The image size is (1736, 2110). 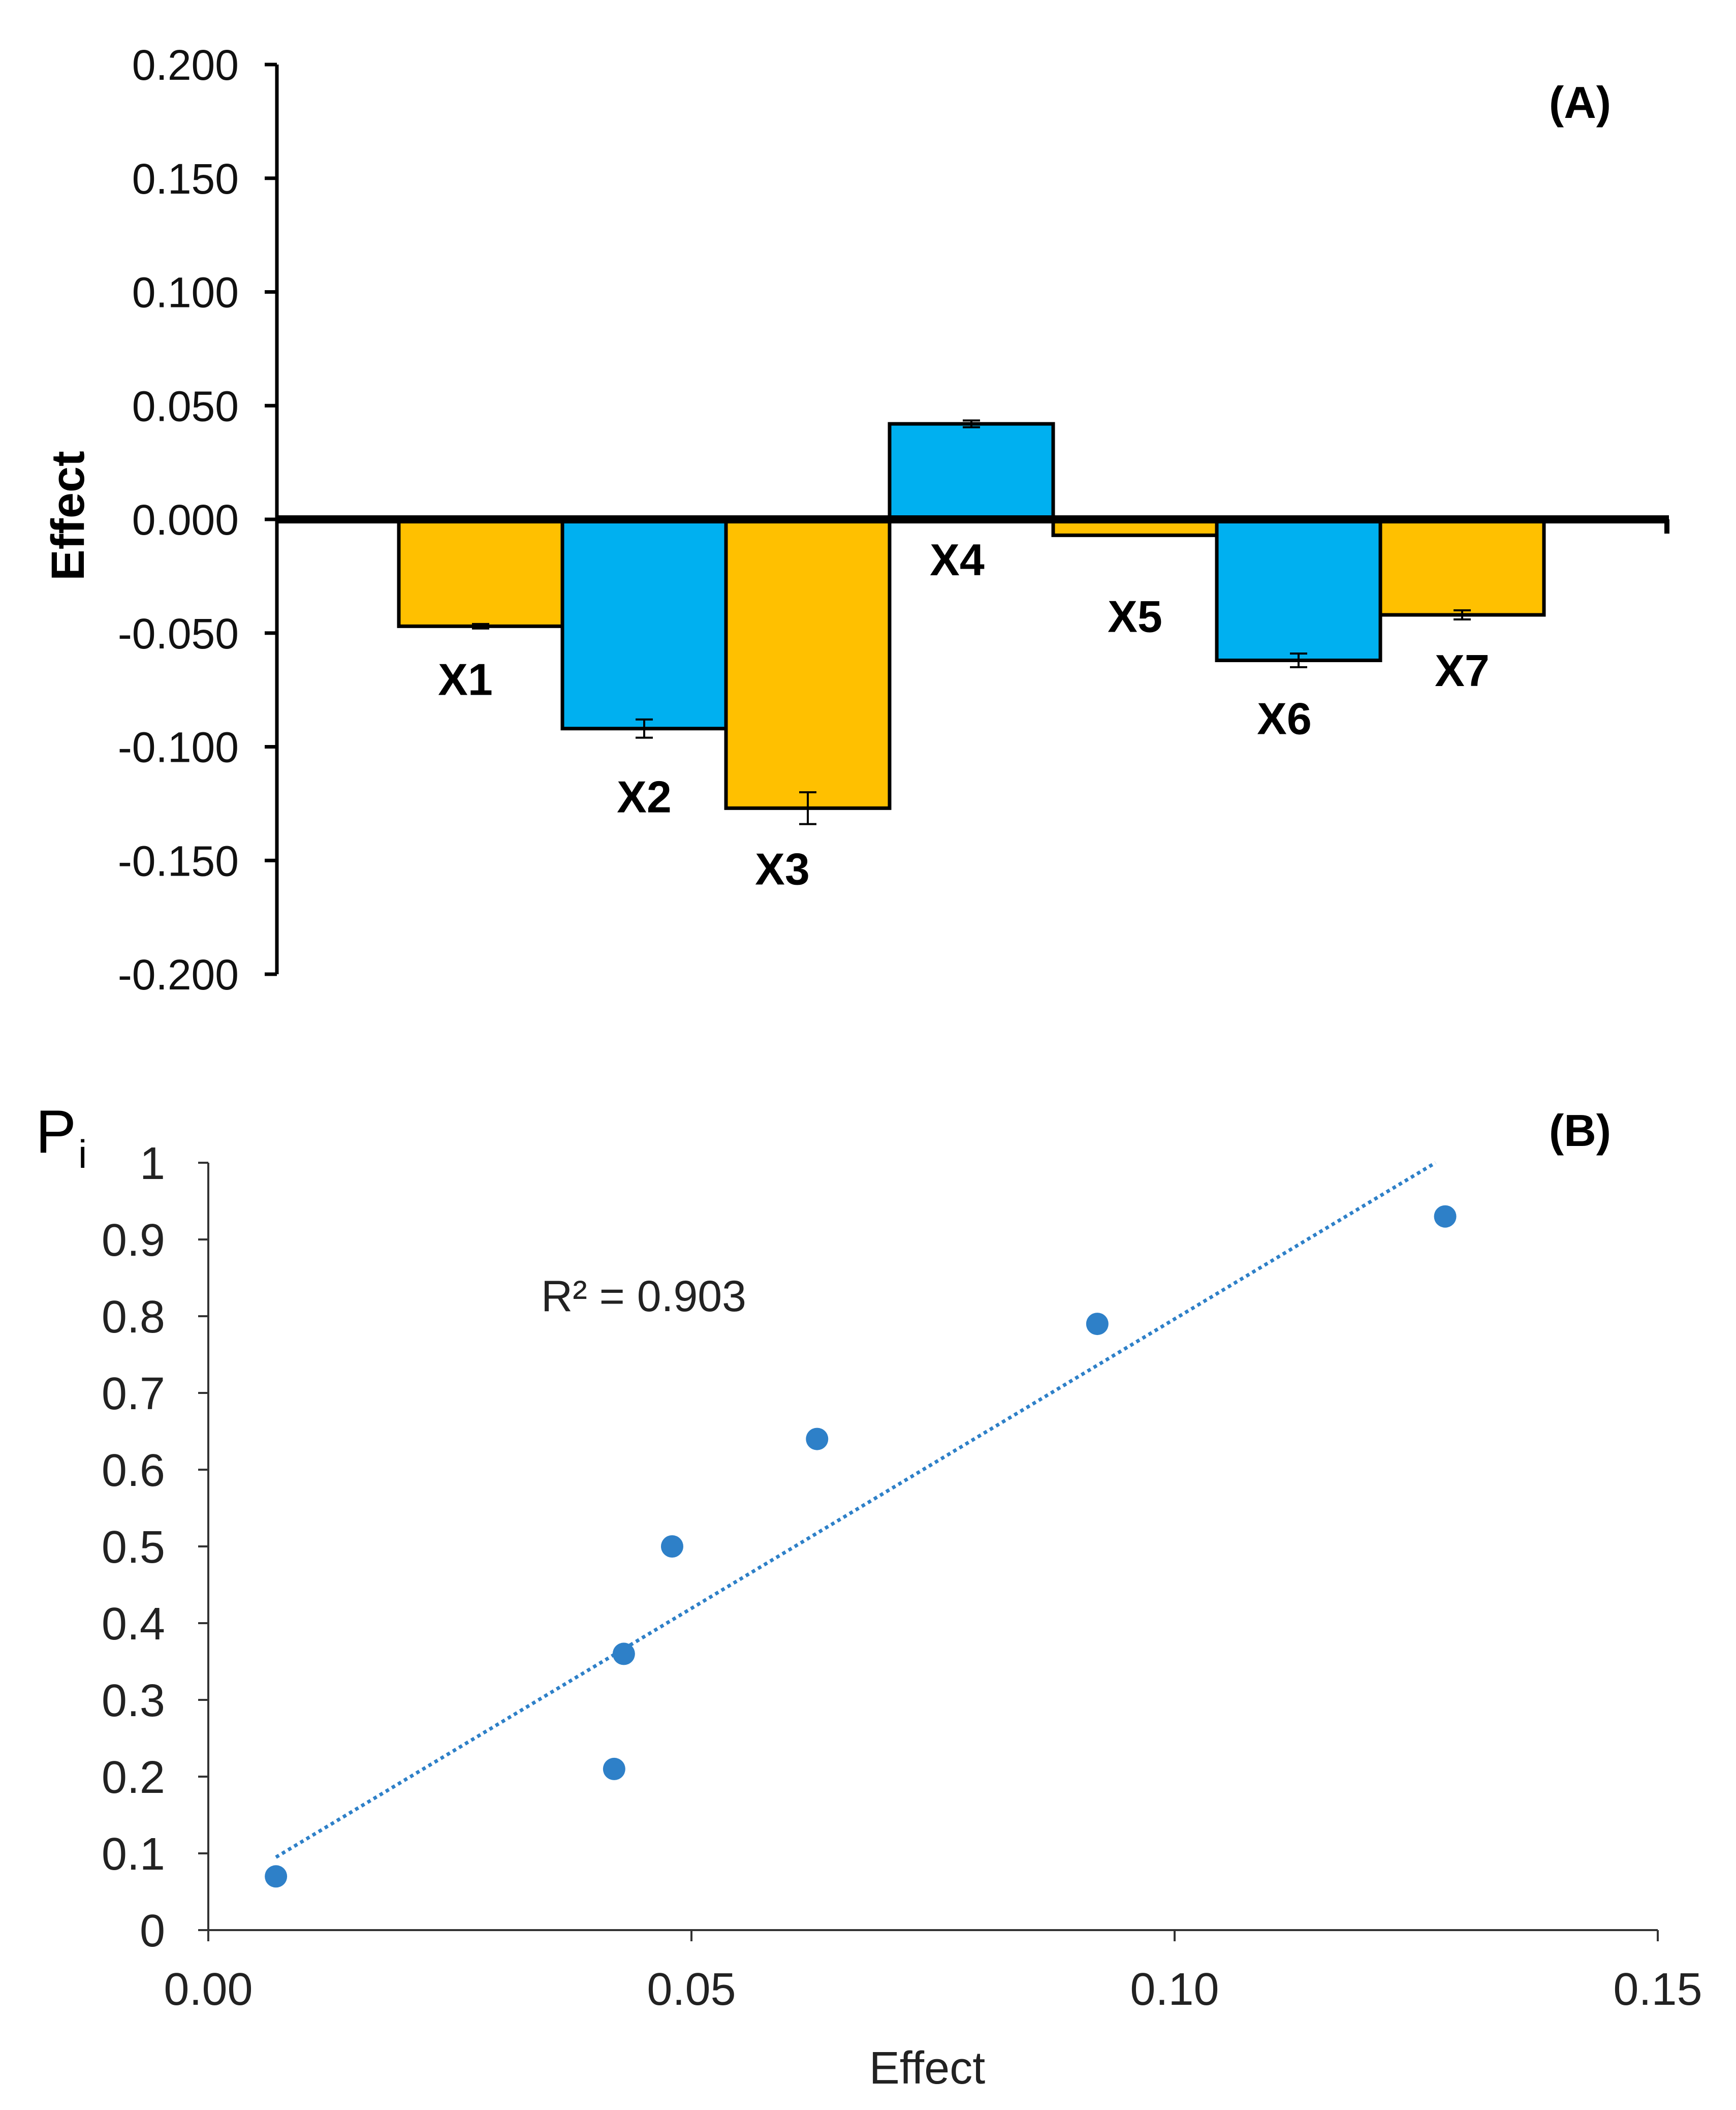 What do you see at coordinates (1135, 616) in the screenshot?
I see `category-label: X5` at bounding box center [1135, 616].